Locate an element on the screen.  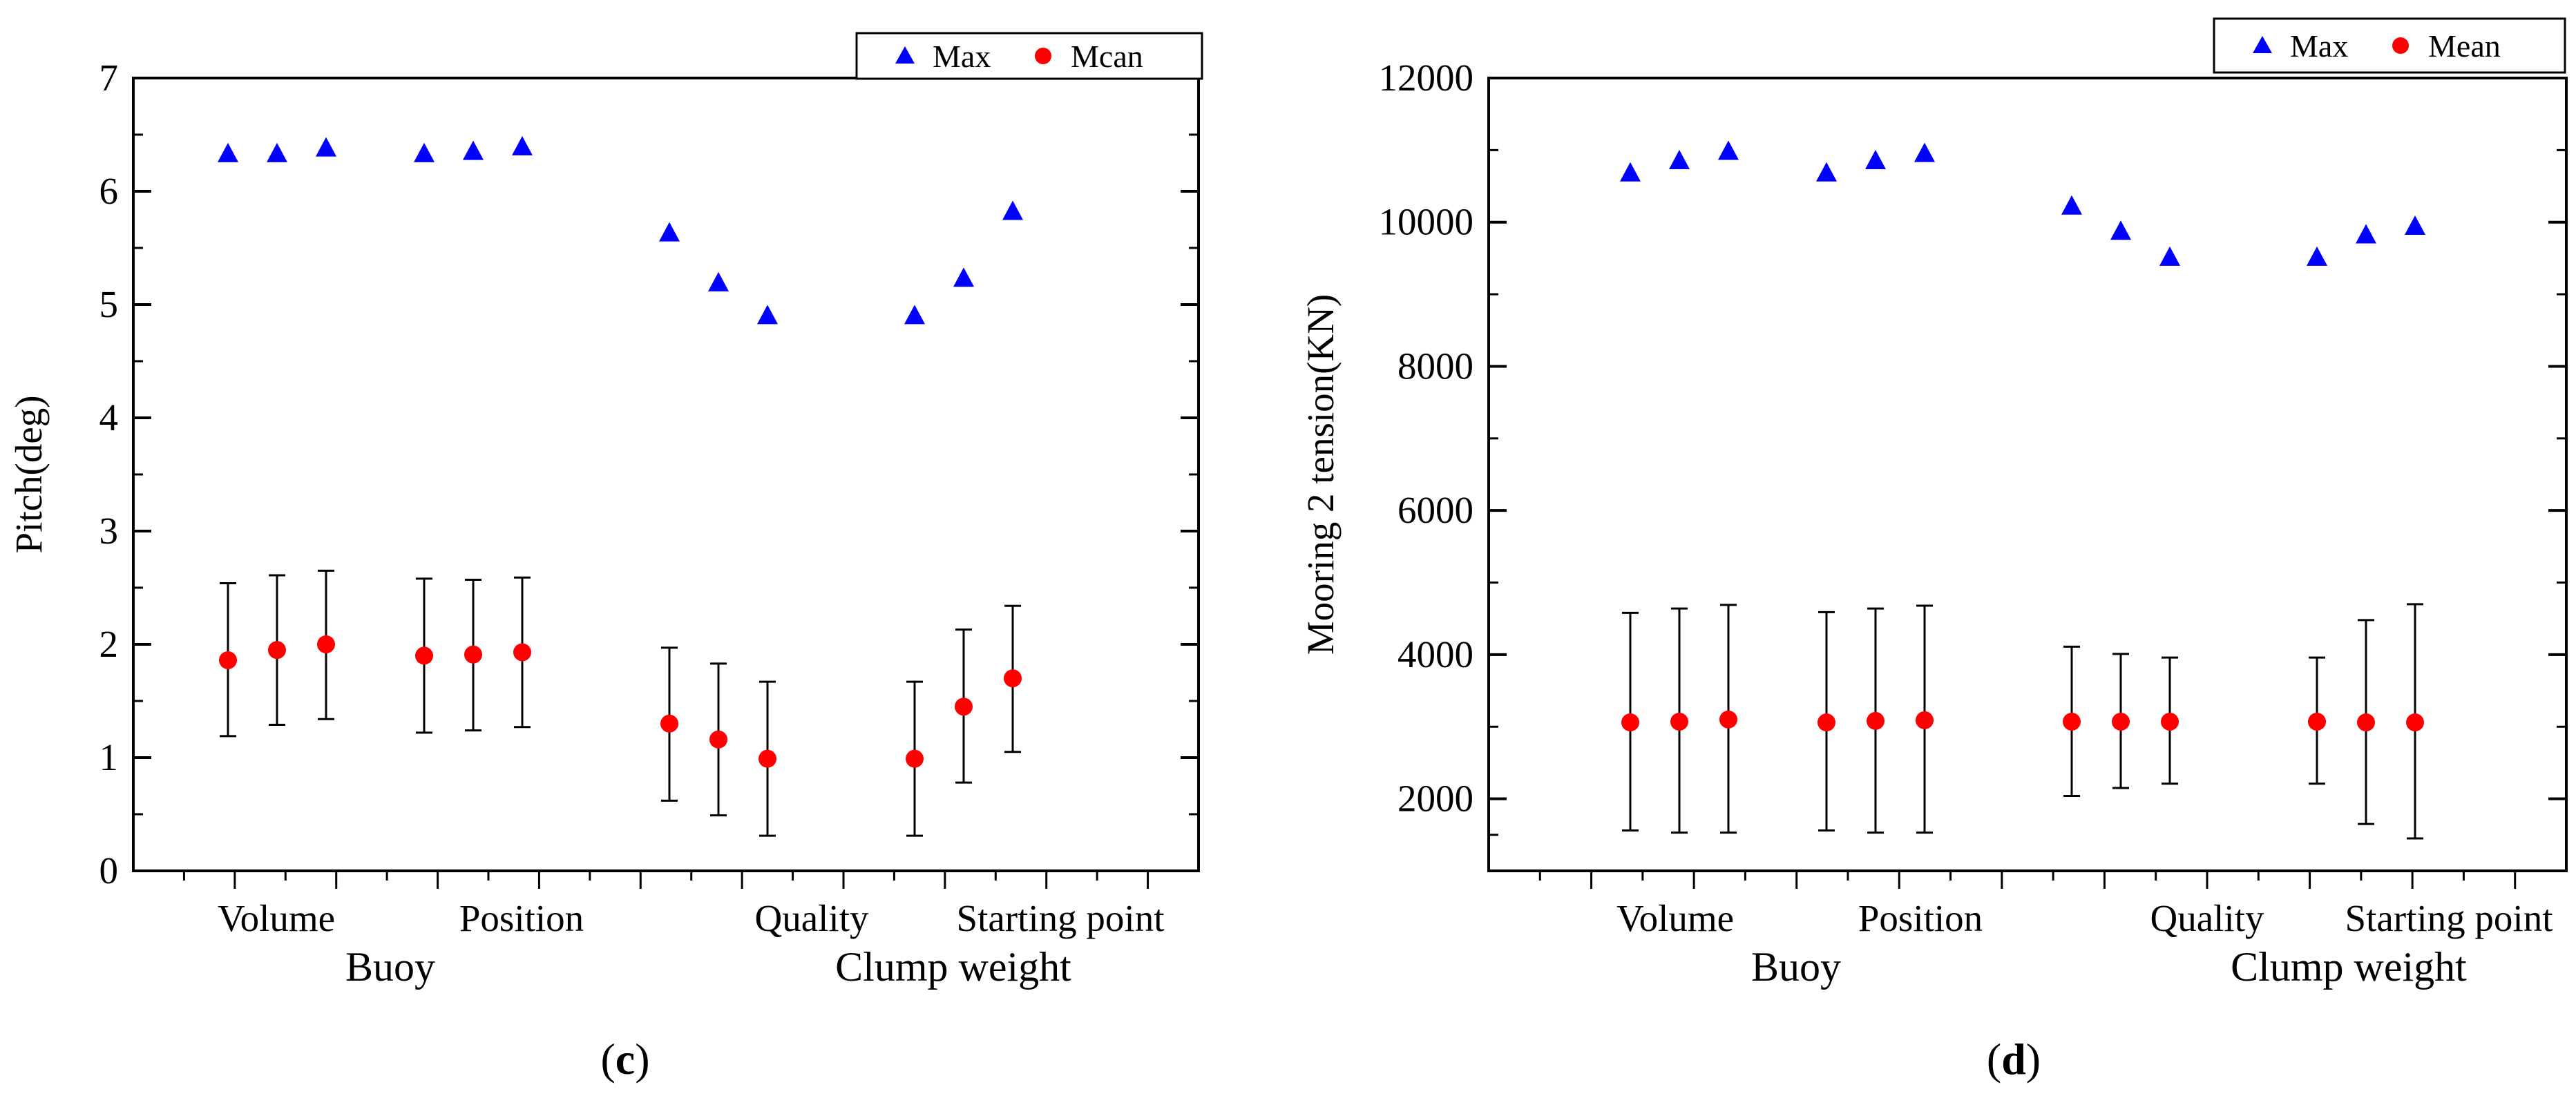
panel-label: (d) is located at coordinates (2014, 1059).